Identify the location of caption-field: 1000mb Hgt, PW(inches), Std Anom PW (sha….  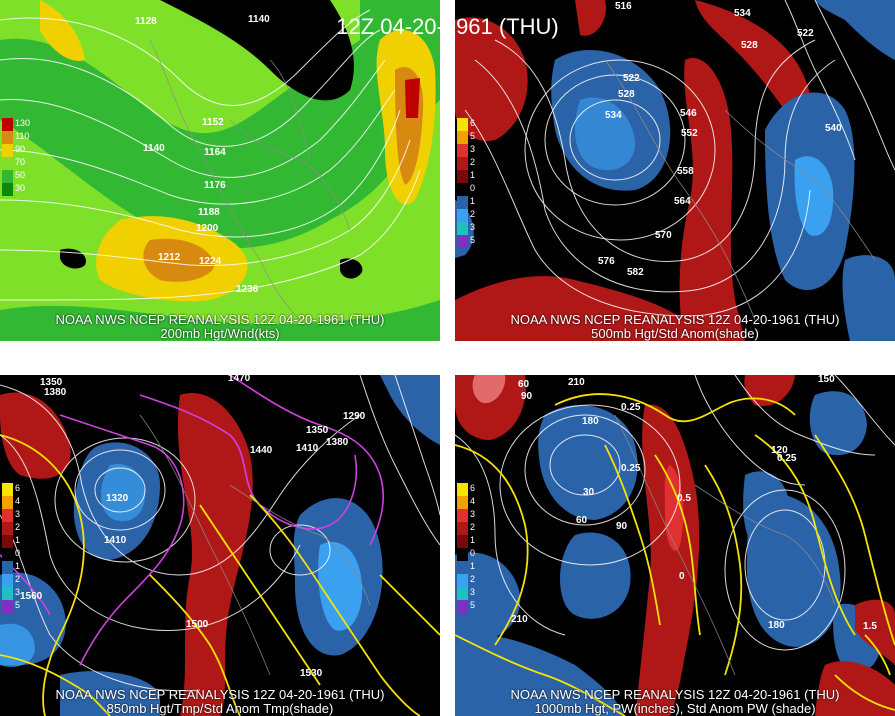
(675, 708).